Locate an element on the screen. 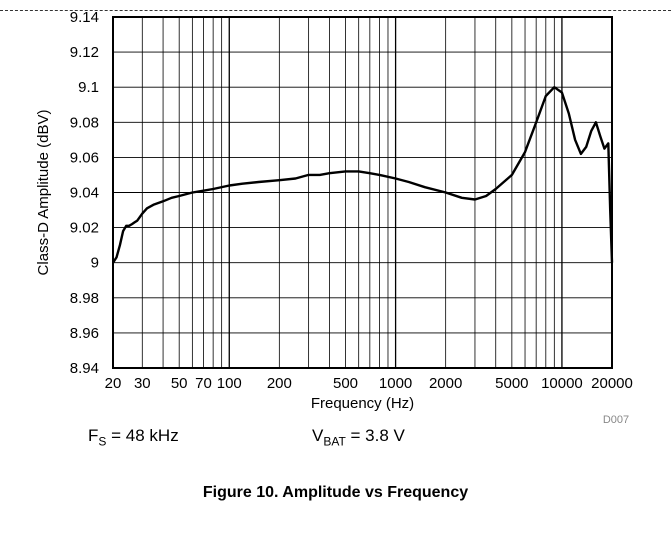  figure-id: D007 is located at coordinates (616, 419).